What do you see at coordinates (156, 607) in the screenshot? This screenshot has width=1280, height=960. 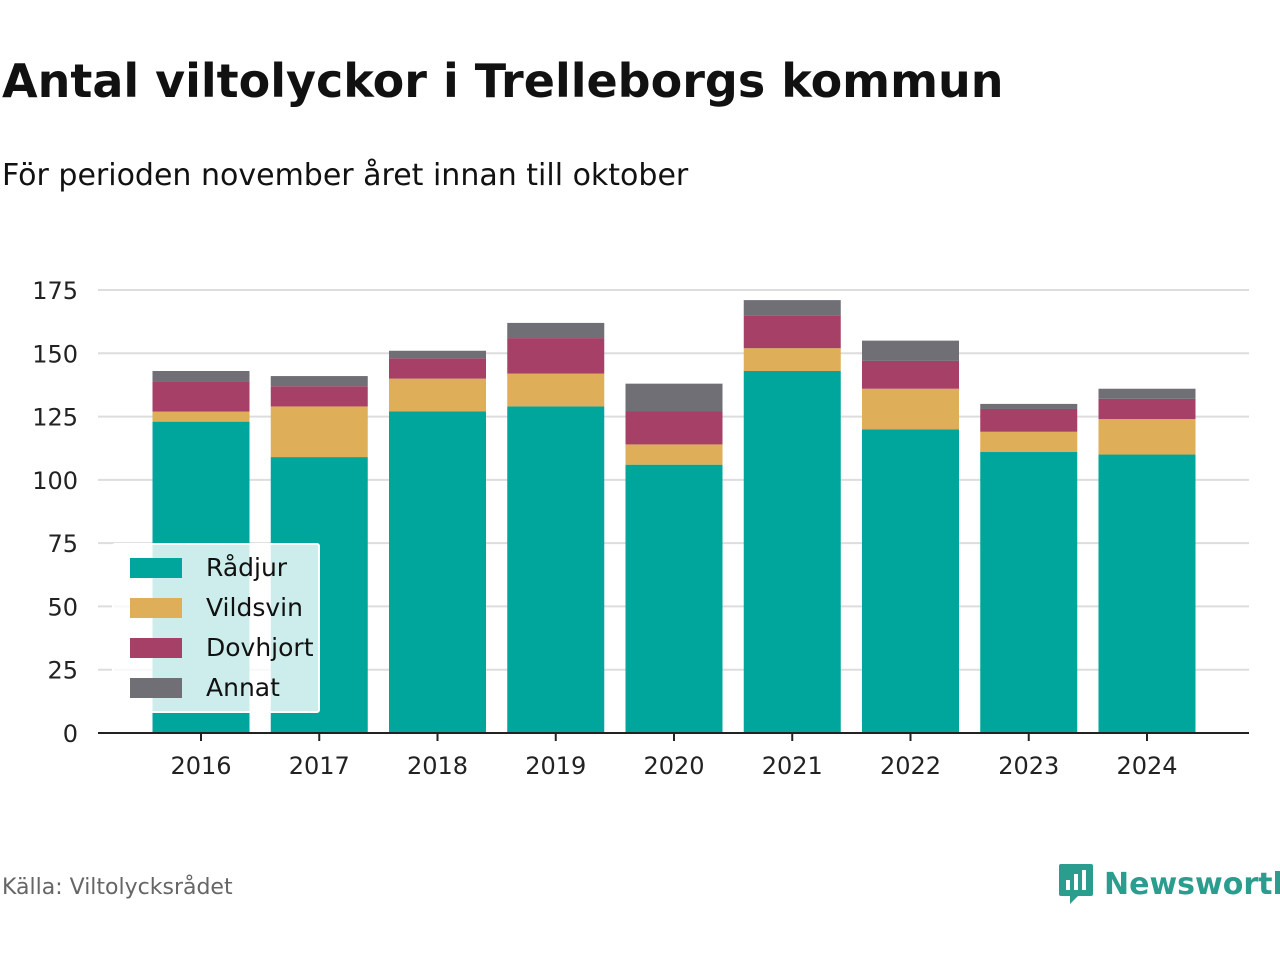 I see `legend-swatch-vildsvin` at bounding box center [156, 607].